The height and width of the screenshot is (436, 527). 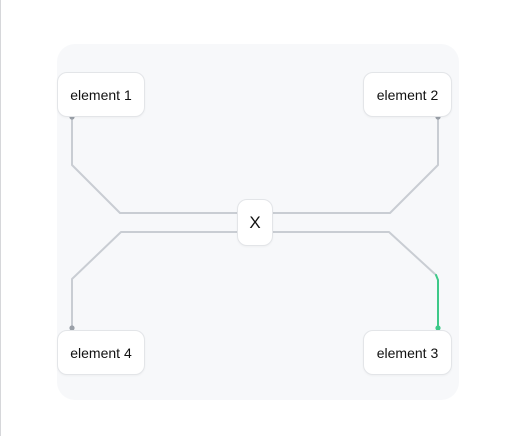 I want to click on node-element-4: element 4, so click(x=101, y=352).